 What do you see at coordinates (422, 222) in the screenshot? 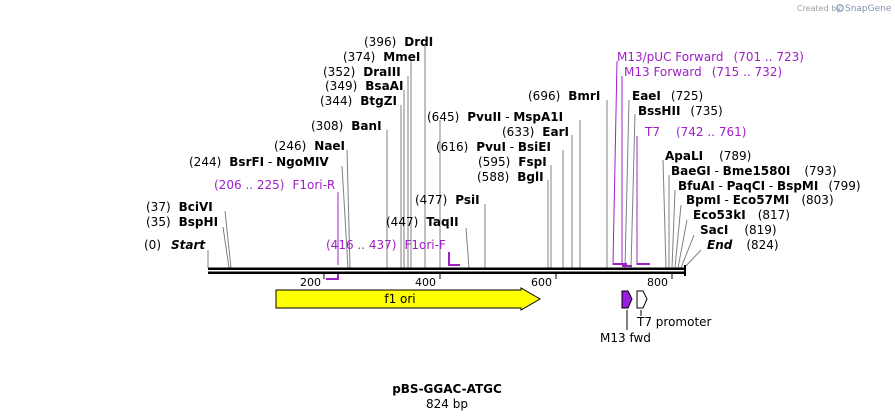
I see `site-taqii: (447) TaqII` at bounding box center [422, 222].